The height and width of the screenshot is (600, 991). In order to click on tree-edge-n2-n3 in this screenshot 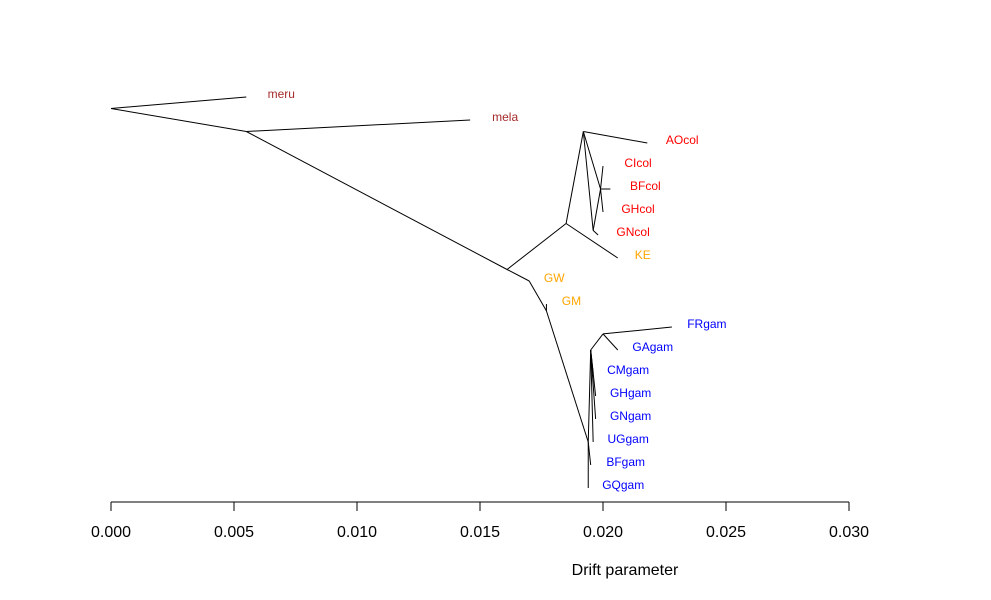, I will do `click(536, 246)`.